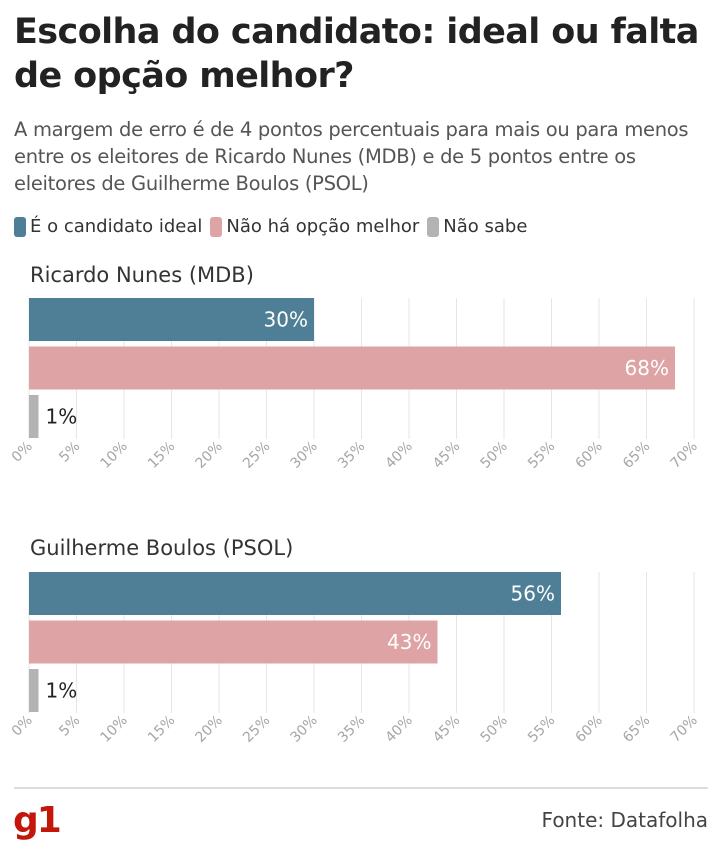  Describe the element at coordinates (256, 729) in the screenshot. I see `x-tick-label-boulos: 25%` at that location.